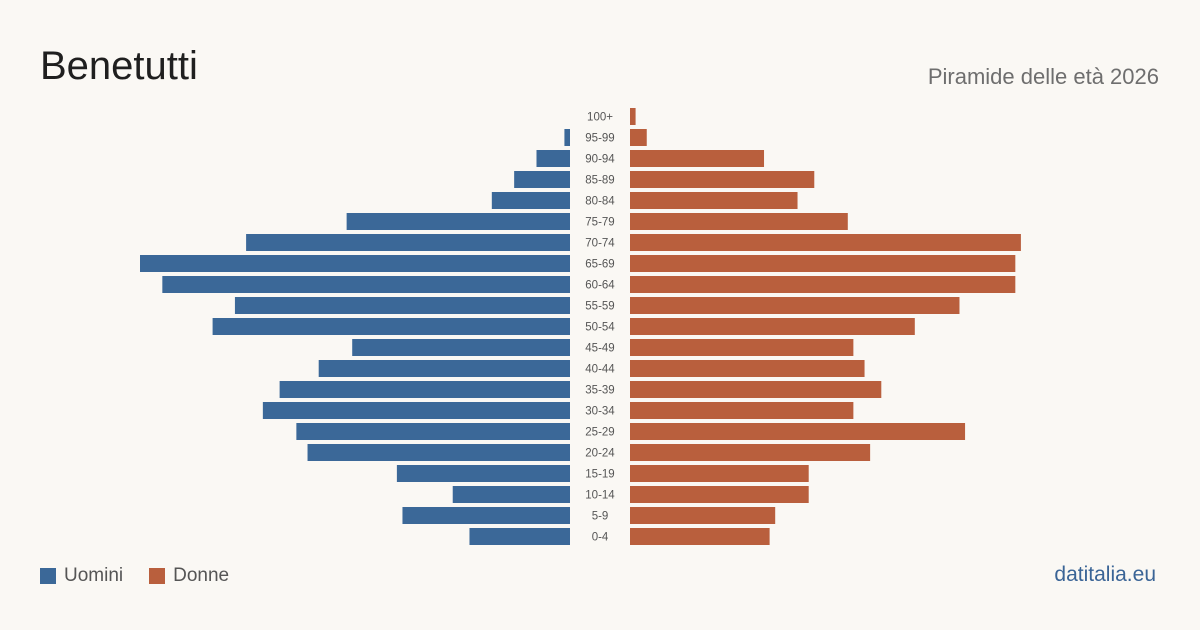 Image resolution: width=1200 pixels, height=630 pixels. What do you see at coordinates (599, 433) in the screenshot?
I see `tick-label-25-29: 25-29` at bounding box center [599, 433].